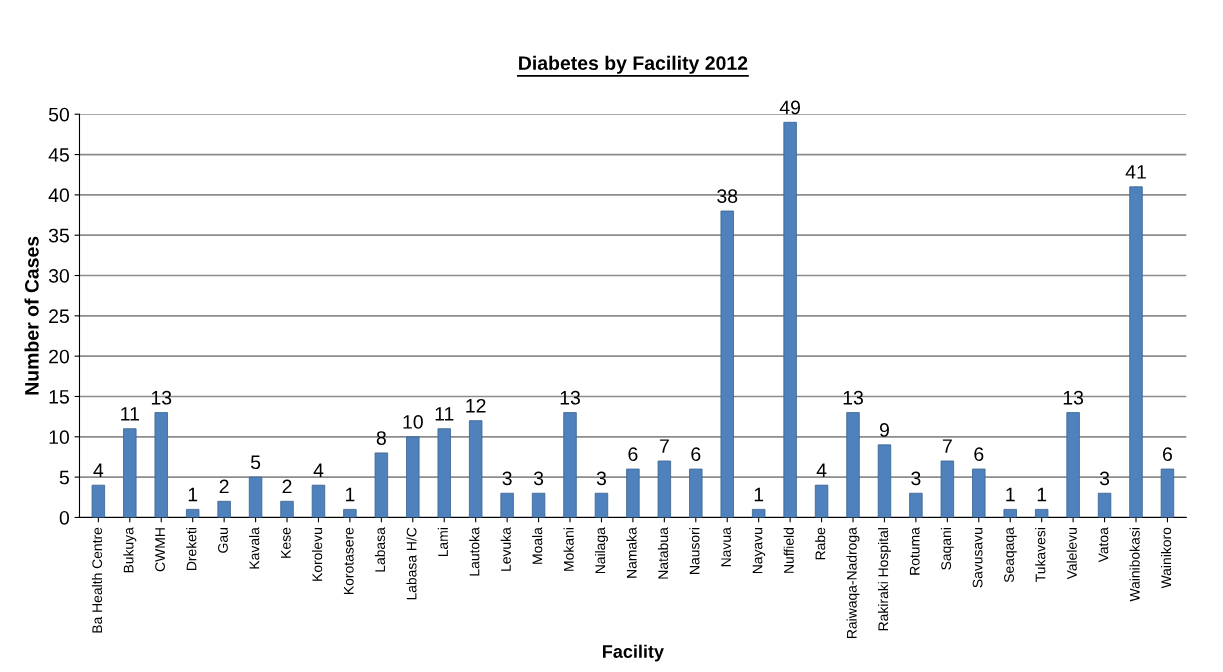 The height and width of the screenshot is (672, 1223). What do you see at coordinates (317, 554) in the screenshot?
I see `x-tick-label: Korolevu` at bounding box center [317, 554].